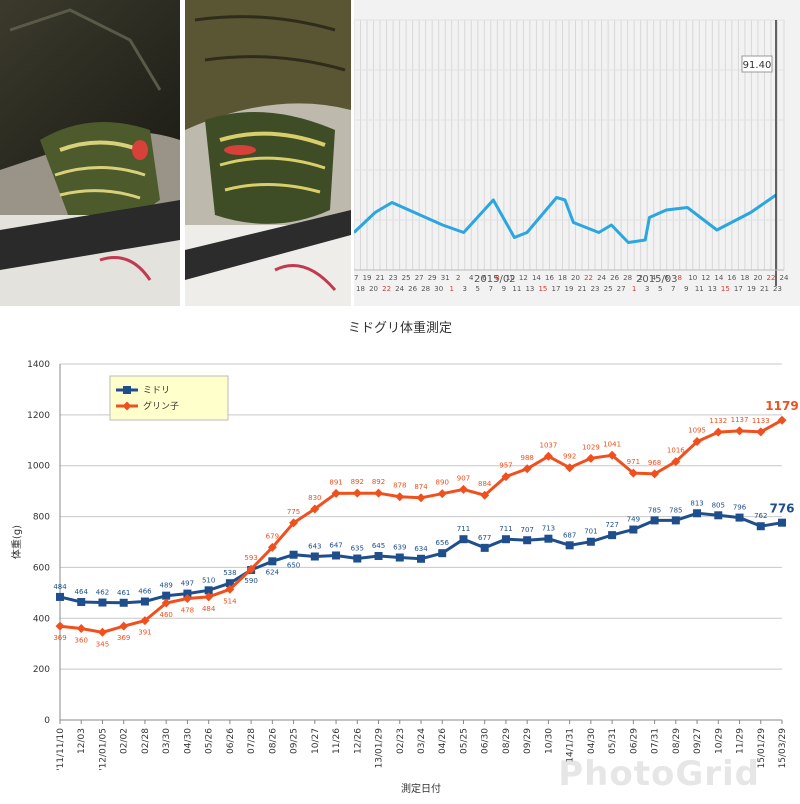 Image resolution: width=800 pixels, height=804 pixels. I want to click on final-value-label: 1179, so click(781, 406).